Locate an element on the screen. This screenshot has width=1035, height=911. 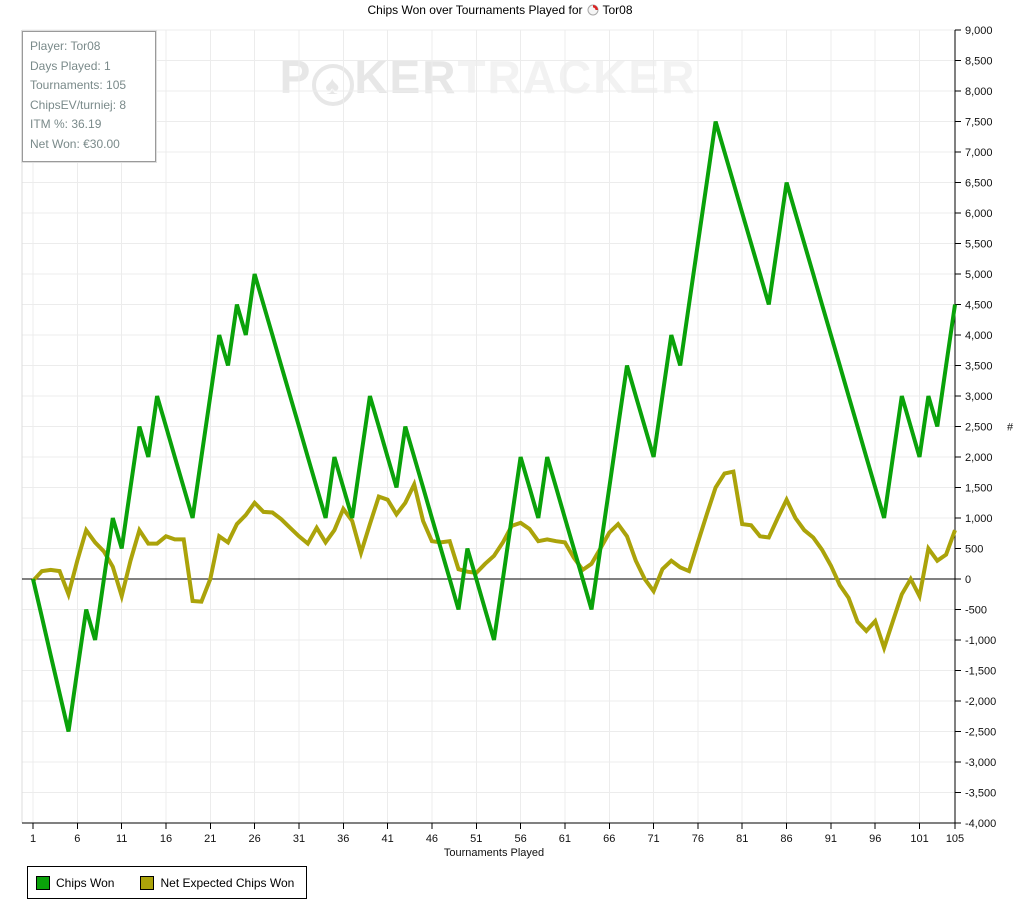
svg-text: 1,500 is located at coordinates (979, 489).